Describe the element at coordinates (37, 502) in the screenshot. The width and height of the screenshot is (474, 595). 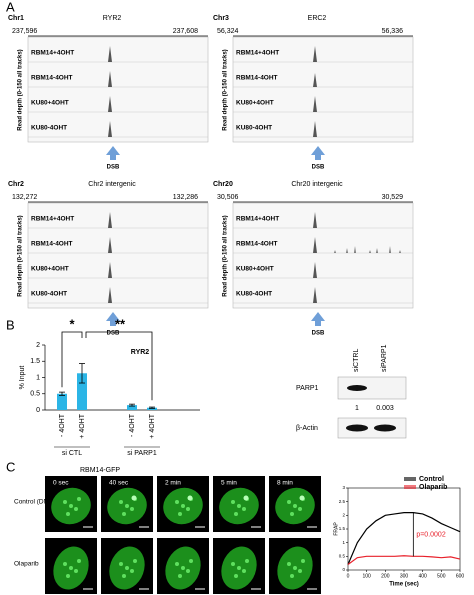
I see `condition-label: Control (DMSO)` at that location.